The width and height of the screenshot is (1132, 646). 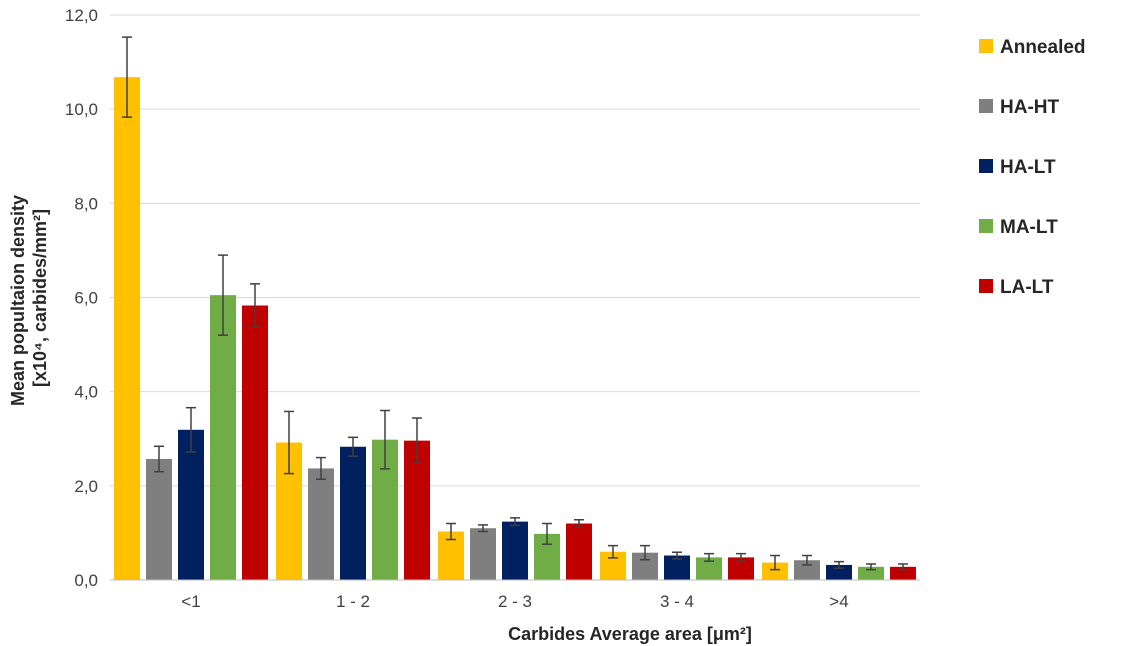 I want to click on legend-item: Annealed, so click(x=1032, y=47).